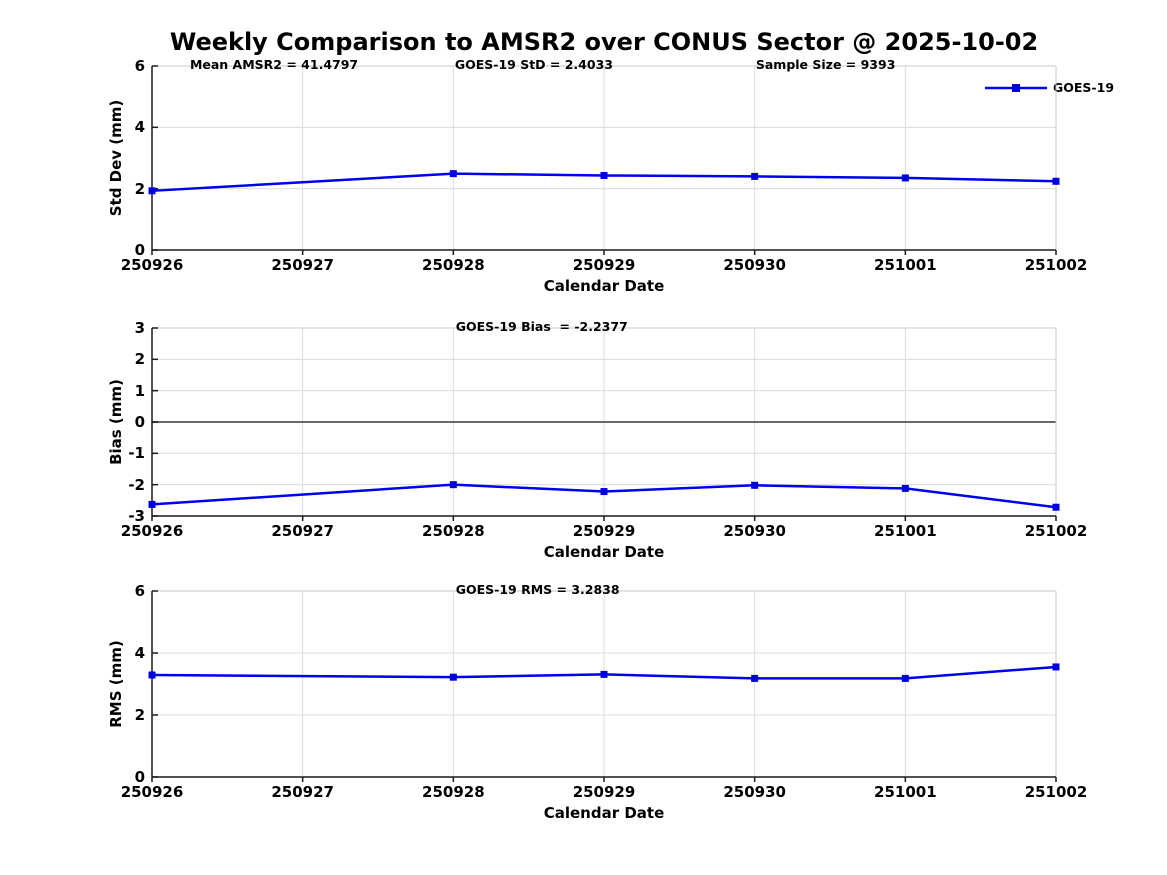 This screenshot has width=1167, height=875. What do you see at coordinates (1049, 87) in the screenshot?
I see `legend: GOES-19` at bounding box center [1049, 87].